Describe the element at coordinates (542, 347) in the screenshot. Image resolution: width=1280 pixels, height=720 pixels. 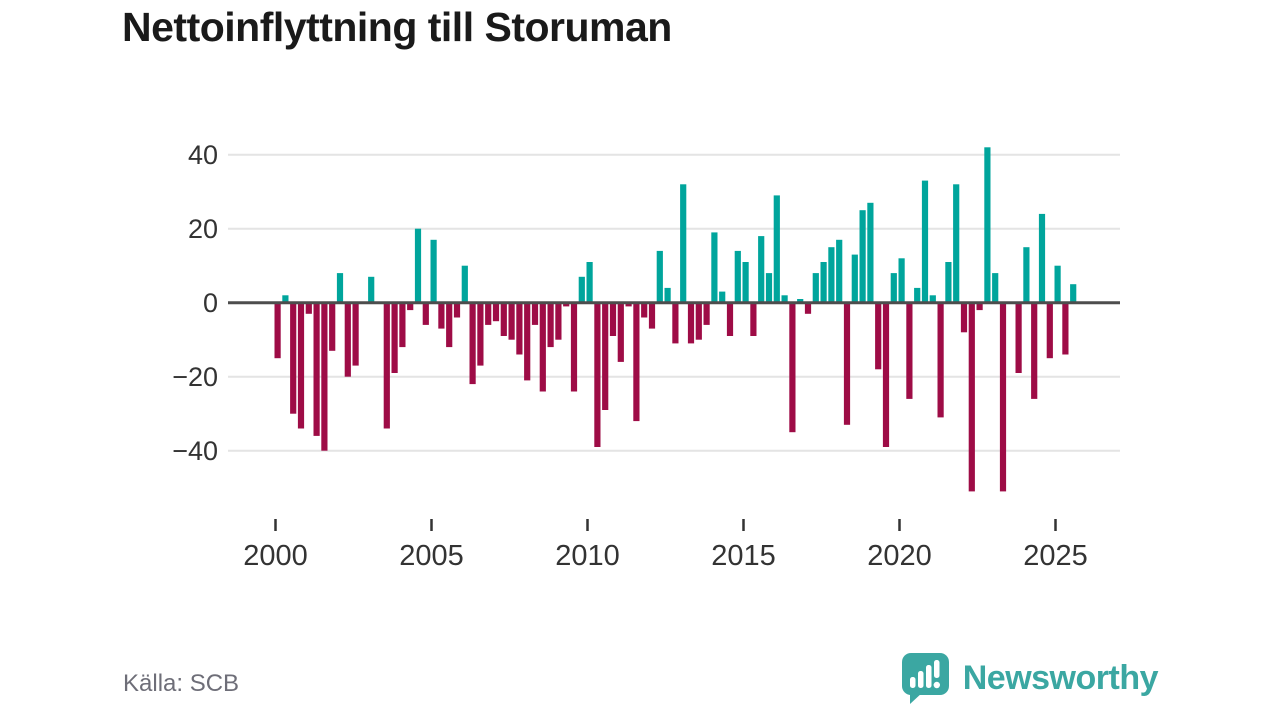
I see `bar-2008-q3` at that location.